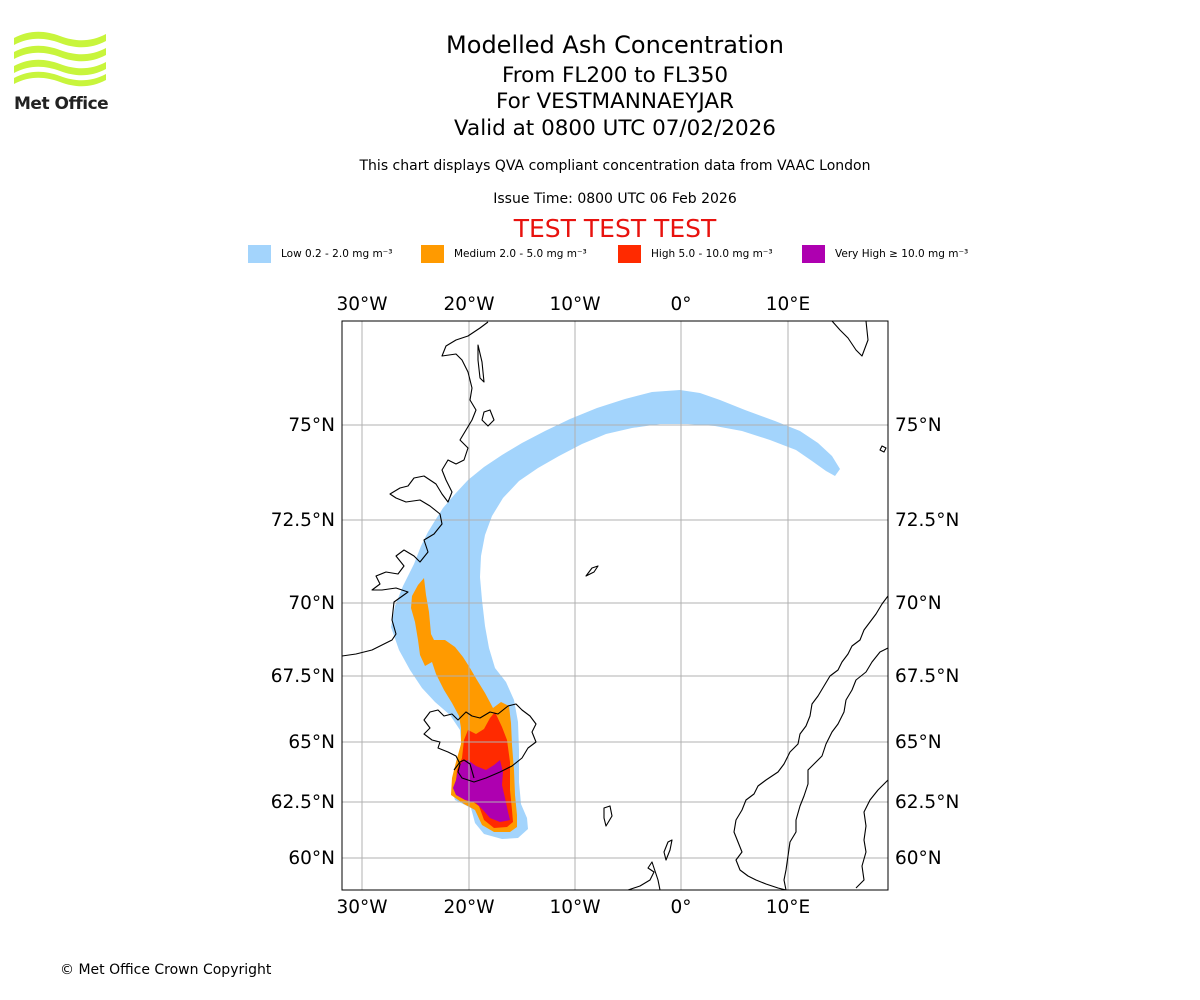  What do you see at coordinates (259, 254) in the screenshot?
I see `legend-swatch-low` at bounding box center [259, 254].